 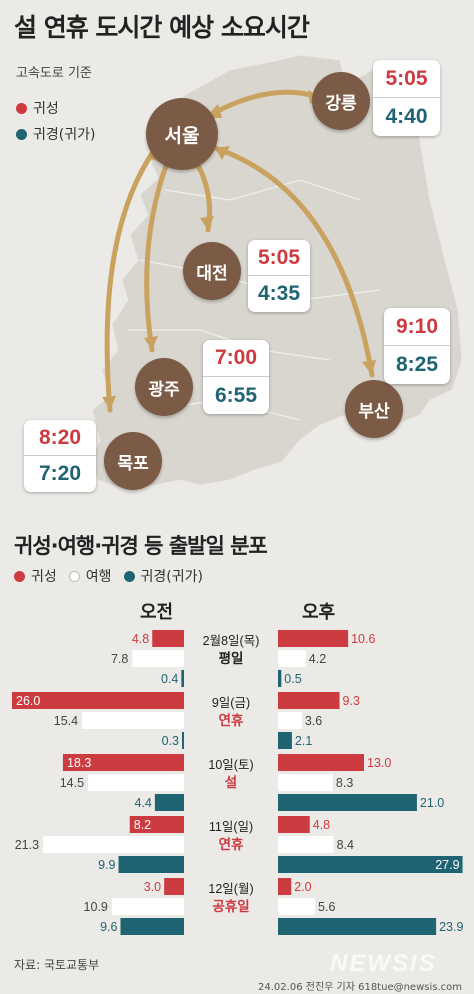 I want to click on category-date-label: 2월8일(목), so click(x=231, y=641).